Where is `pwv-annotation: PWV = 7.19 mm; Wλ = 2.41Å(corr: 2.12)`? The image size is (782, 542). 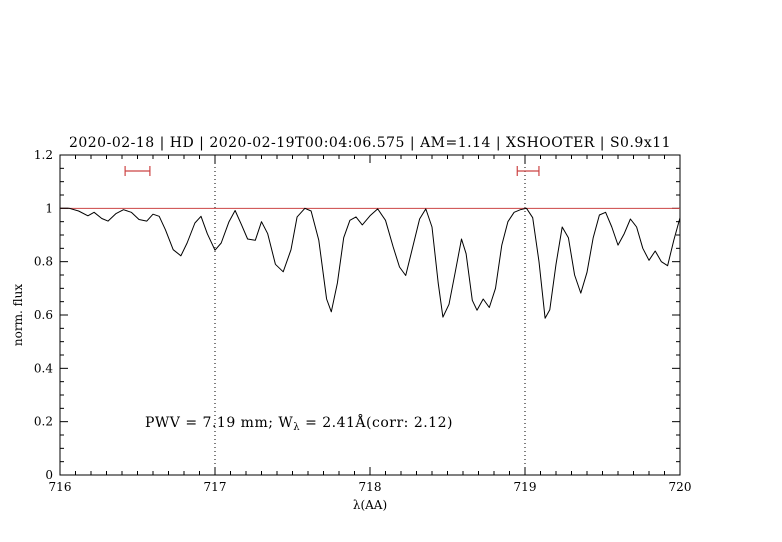
pwv-annotation: PWV = 7.19 mm; Wλ = 2.41Å(corr: 2.12) is located at coordinates (299, 423).